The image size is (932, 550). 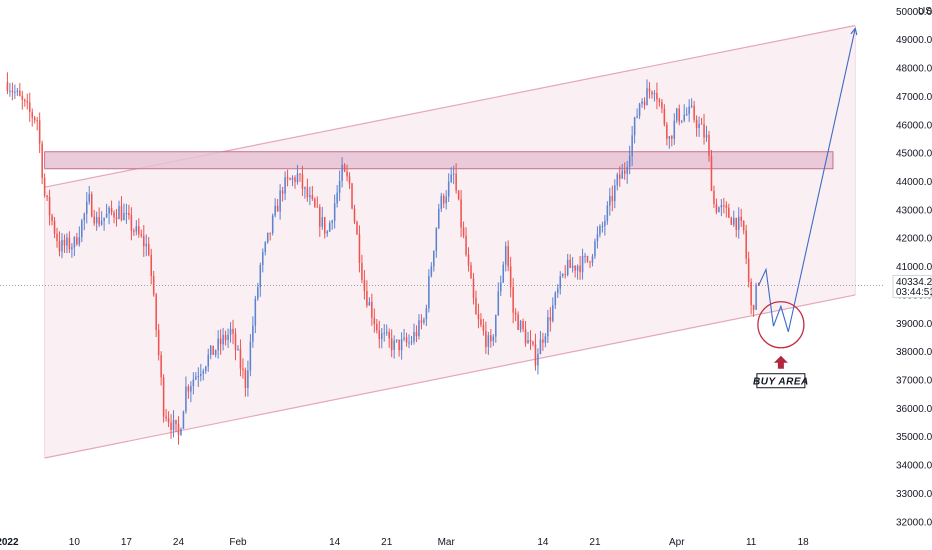 What do you see at coordinates (914, 210) in the screenshot?
I see `y-tick-label: 43000.00` at bounding box center [914, 210].